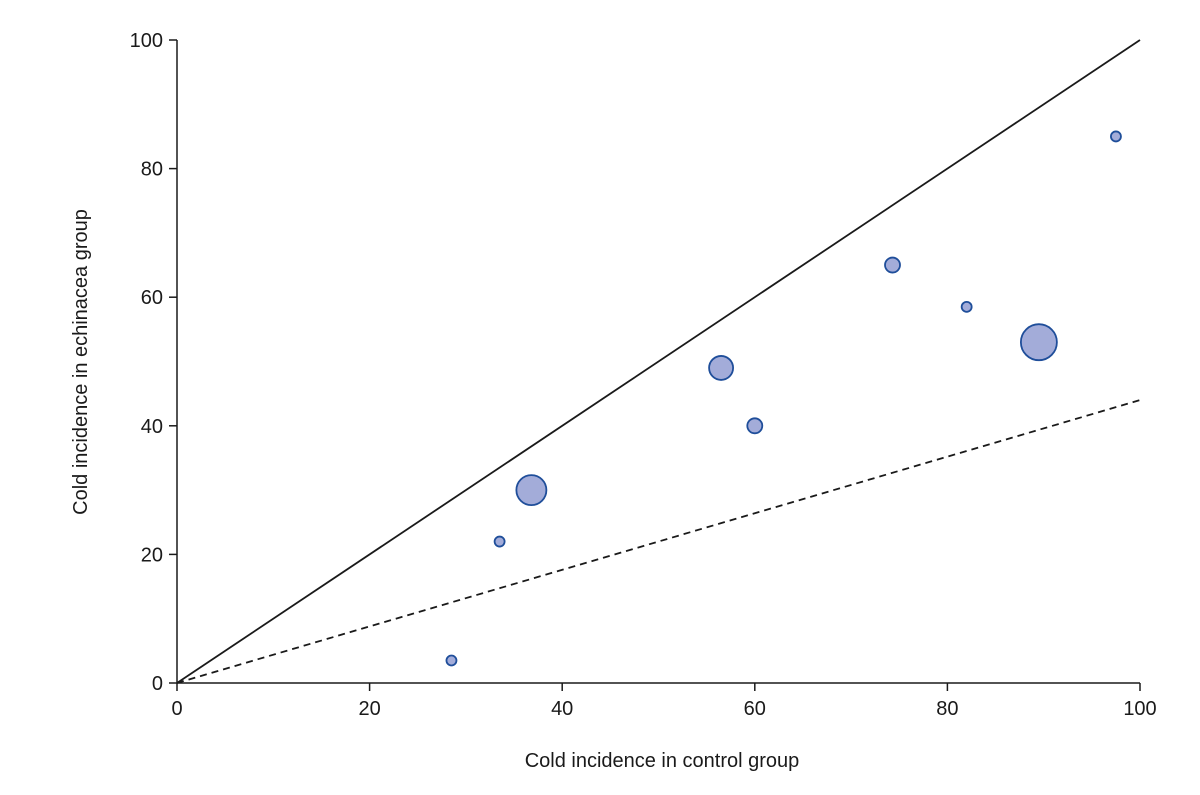  What do you see at coordinates (152, 427) in the screenshot?
I see `y-tick-label: 40` at bounding box center [152, 427].